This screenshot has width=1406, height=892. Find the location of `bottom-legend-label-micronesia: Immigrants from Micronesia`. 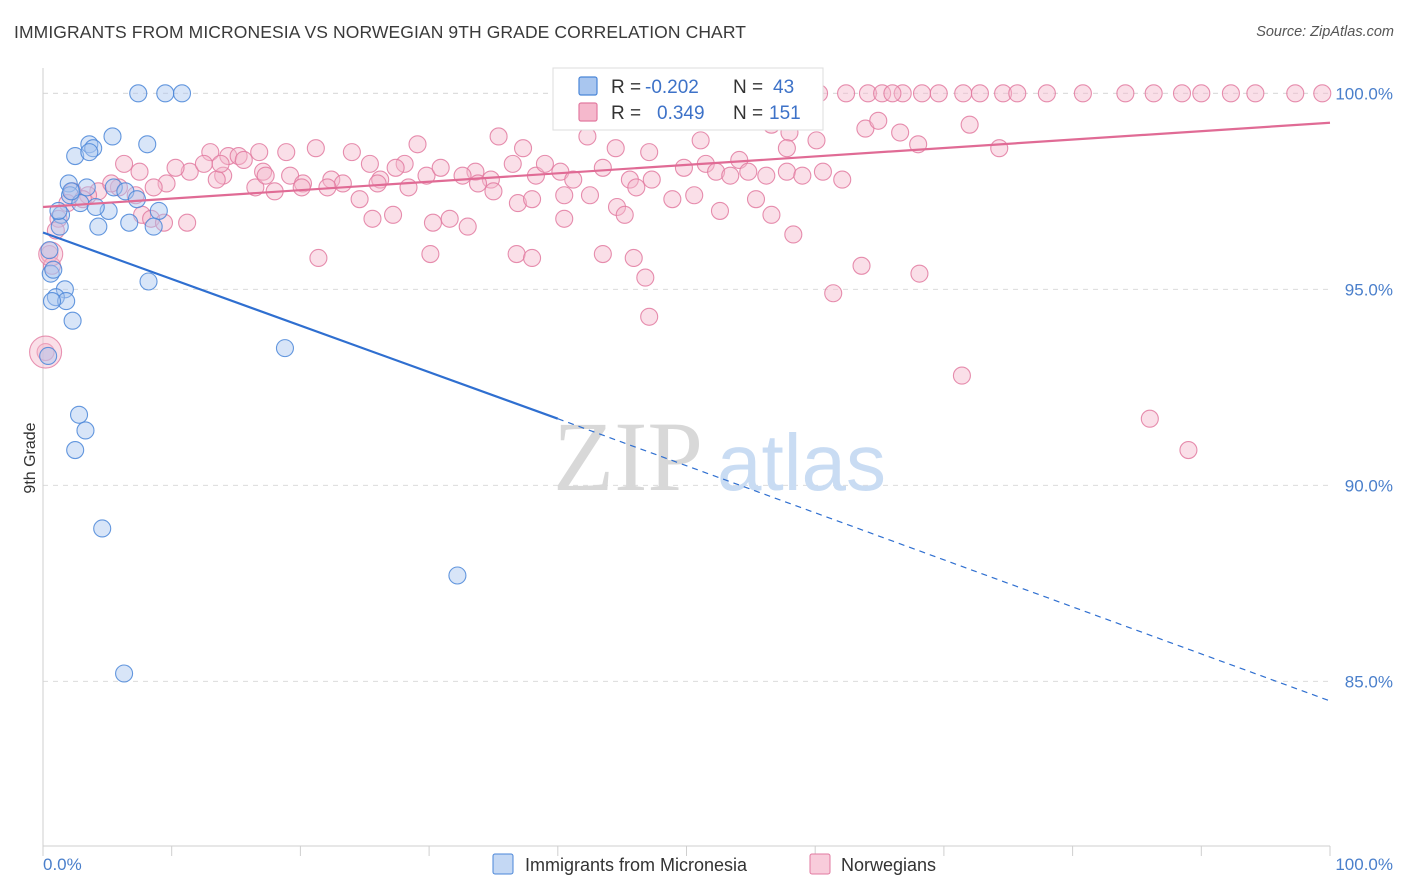

bottom-legend-label-micronesia: Immigrants from Micronesia is located at coordinates (636, 865).